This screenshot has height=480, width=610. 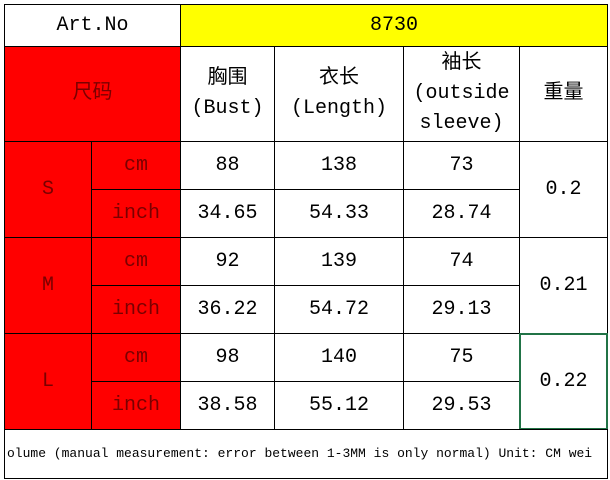 I want to click on cell-text: Art.No, so click(x=92, y=25).